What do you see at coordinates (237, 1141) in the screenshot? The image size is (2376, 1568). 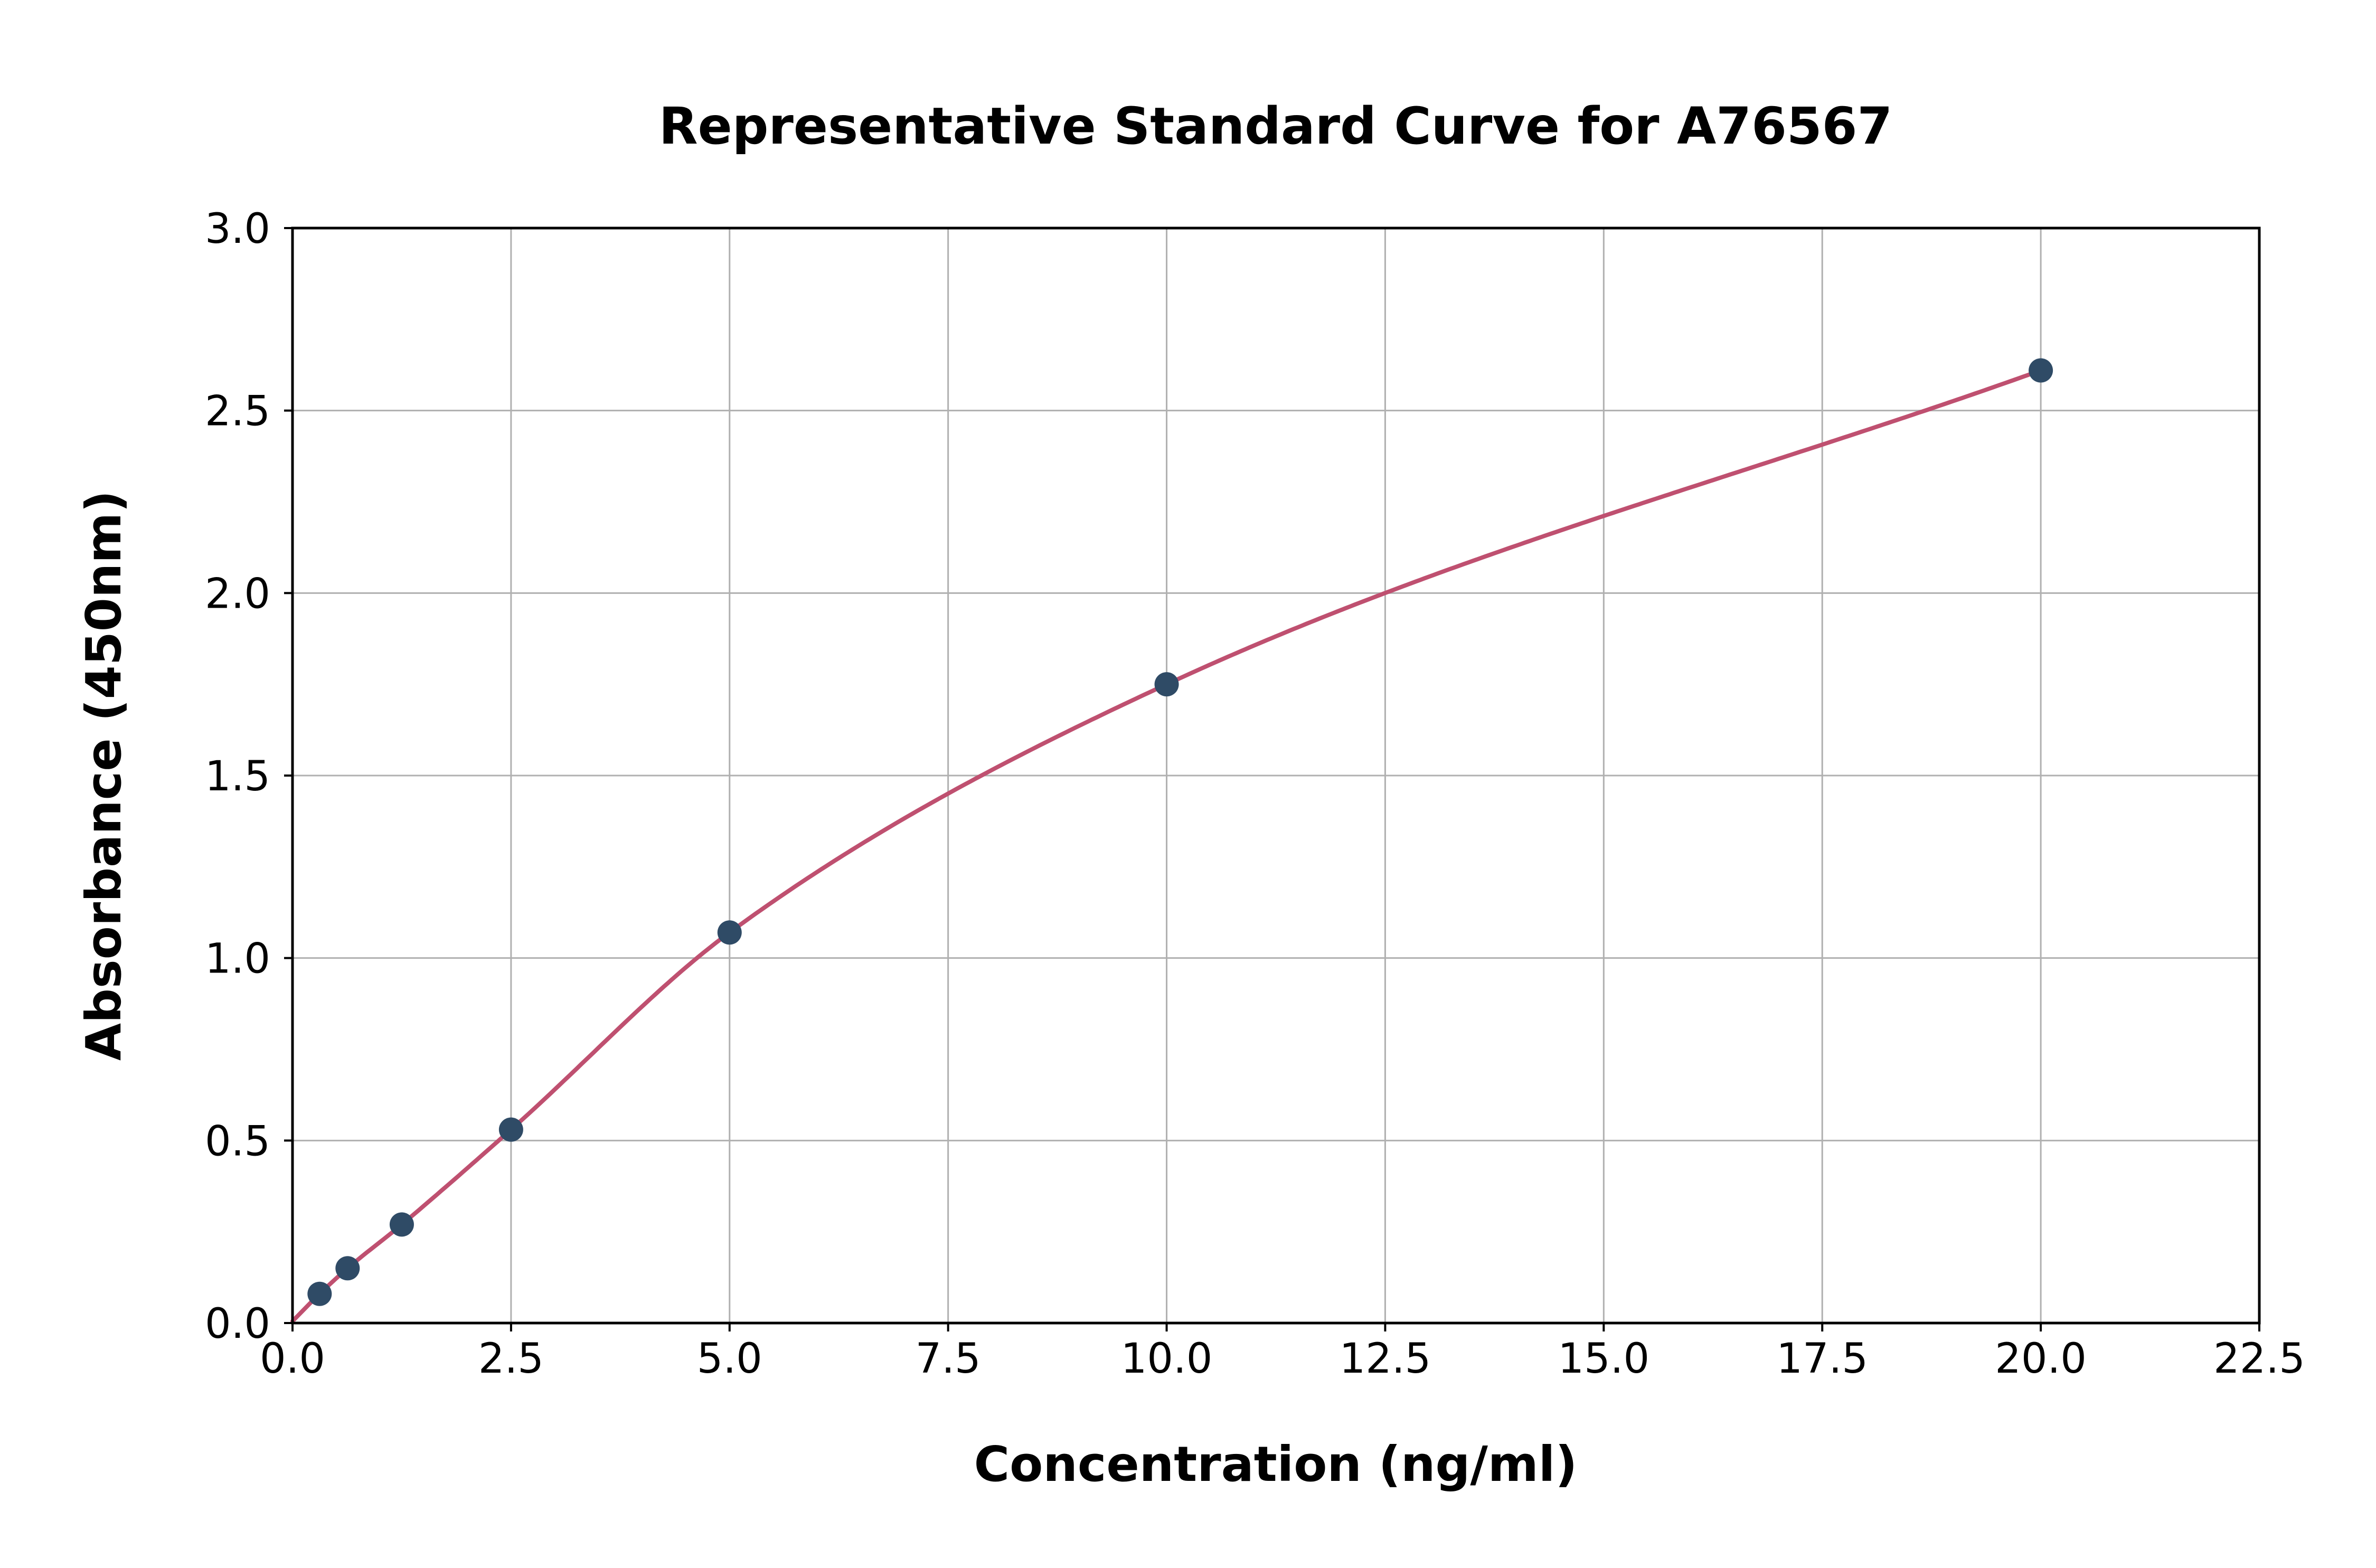 I see `y-tick-label: 0.5` at bounding box center [237, 1141].